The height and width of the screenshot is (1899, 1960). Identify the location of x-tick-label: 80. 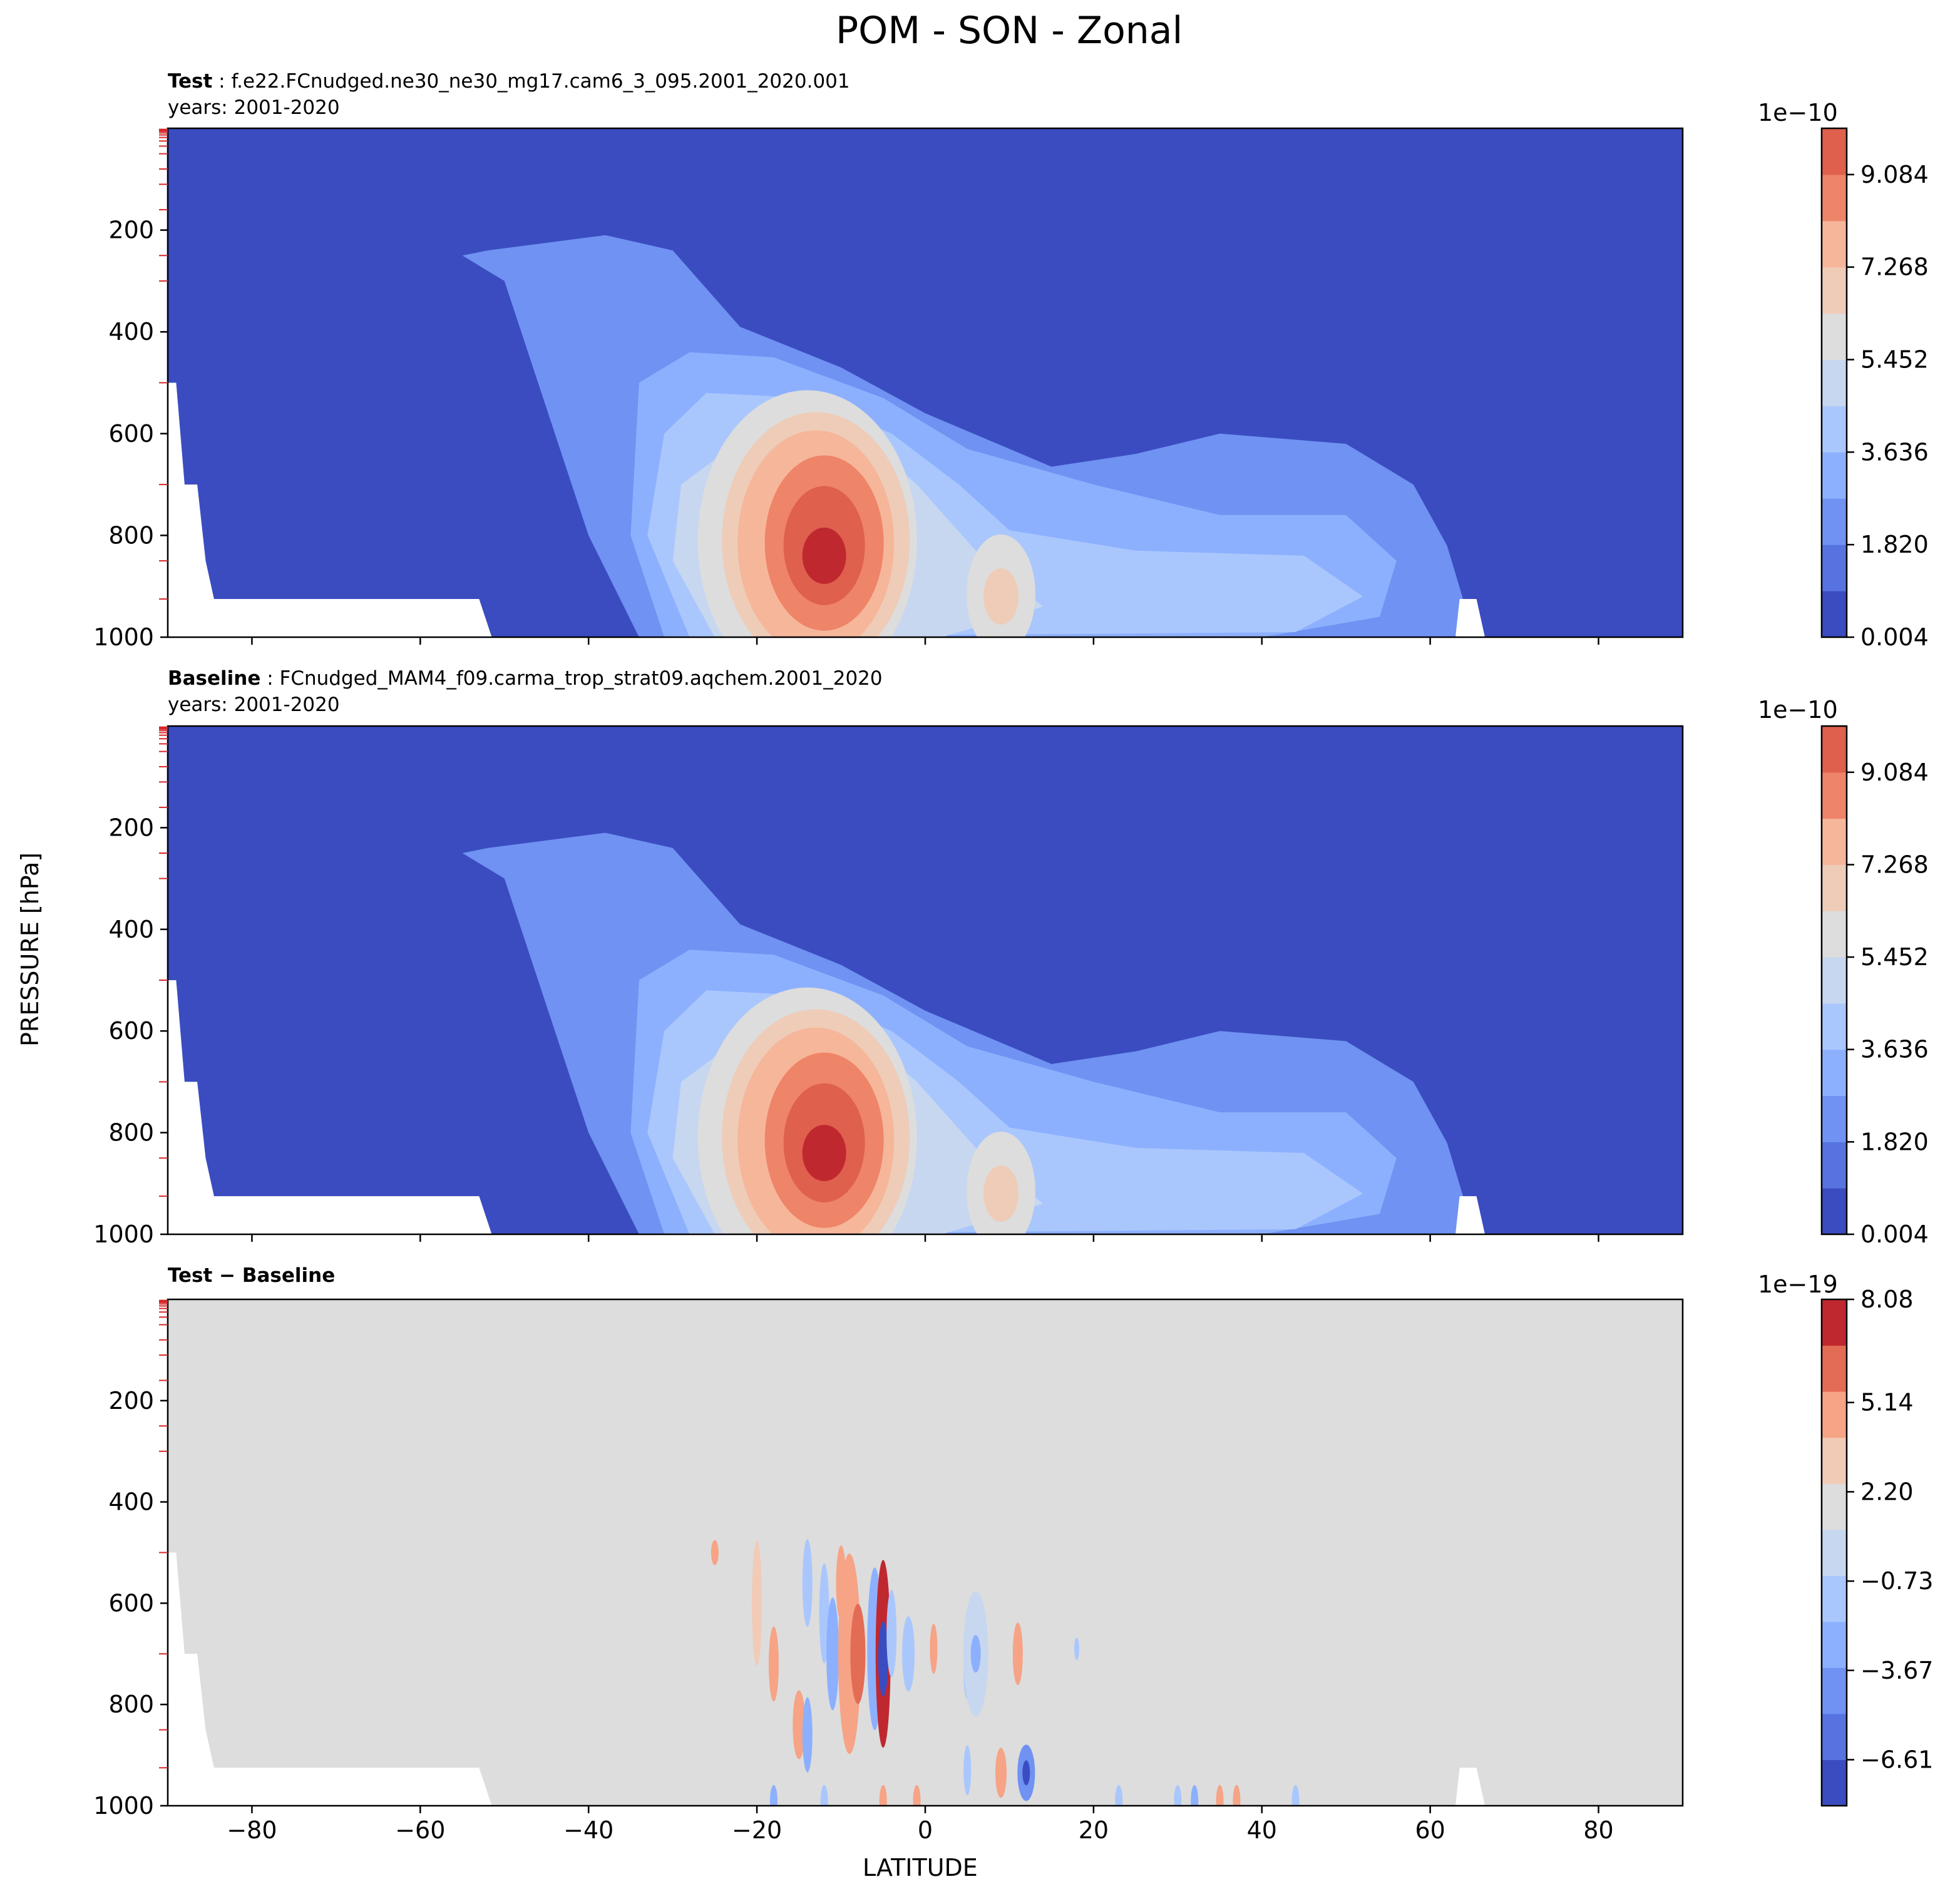
(1598, 1830).